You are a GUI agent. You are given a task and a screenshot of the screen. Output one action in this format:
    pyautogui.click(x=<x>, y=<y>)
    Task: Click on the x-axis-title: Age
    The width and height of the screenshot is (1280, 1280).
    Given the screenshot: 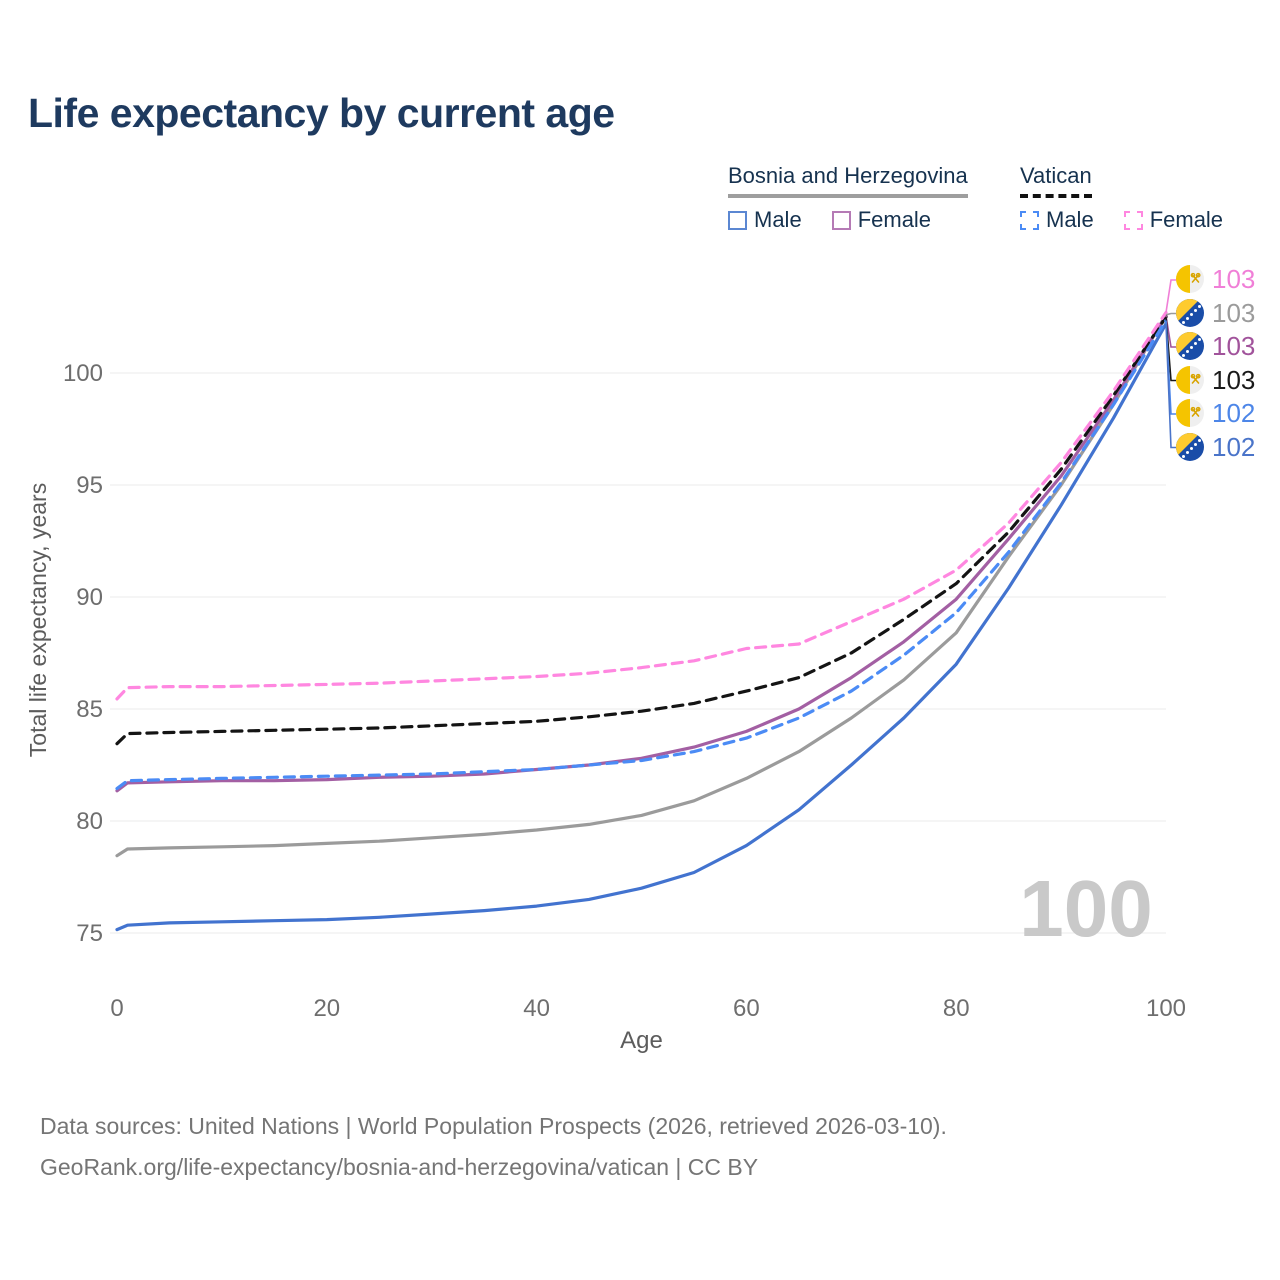 What is the action you would take?
    pyautogui.click(x=641, y=1040)
    